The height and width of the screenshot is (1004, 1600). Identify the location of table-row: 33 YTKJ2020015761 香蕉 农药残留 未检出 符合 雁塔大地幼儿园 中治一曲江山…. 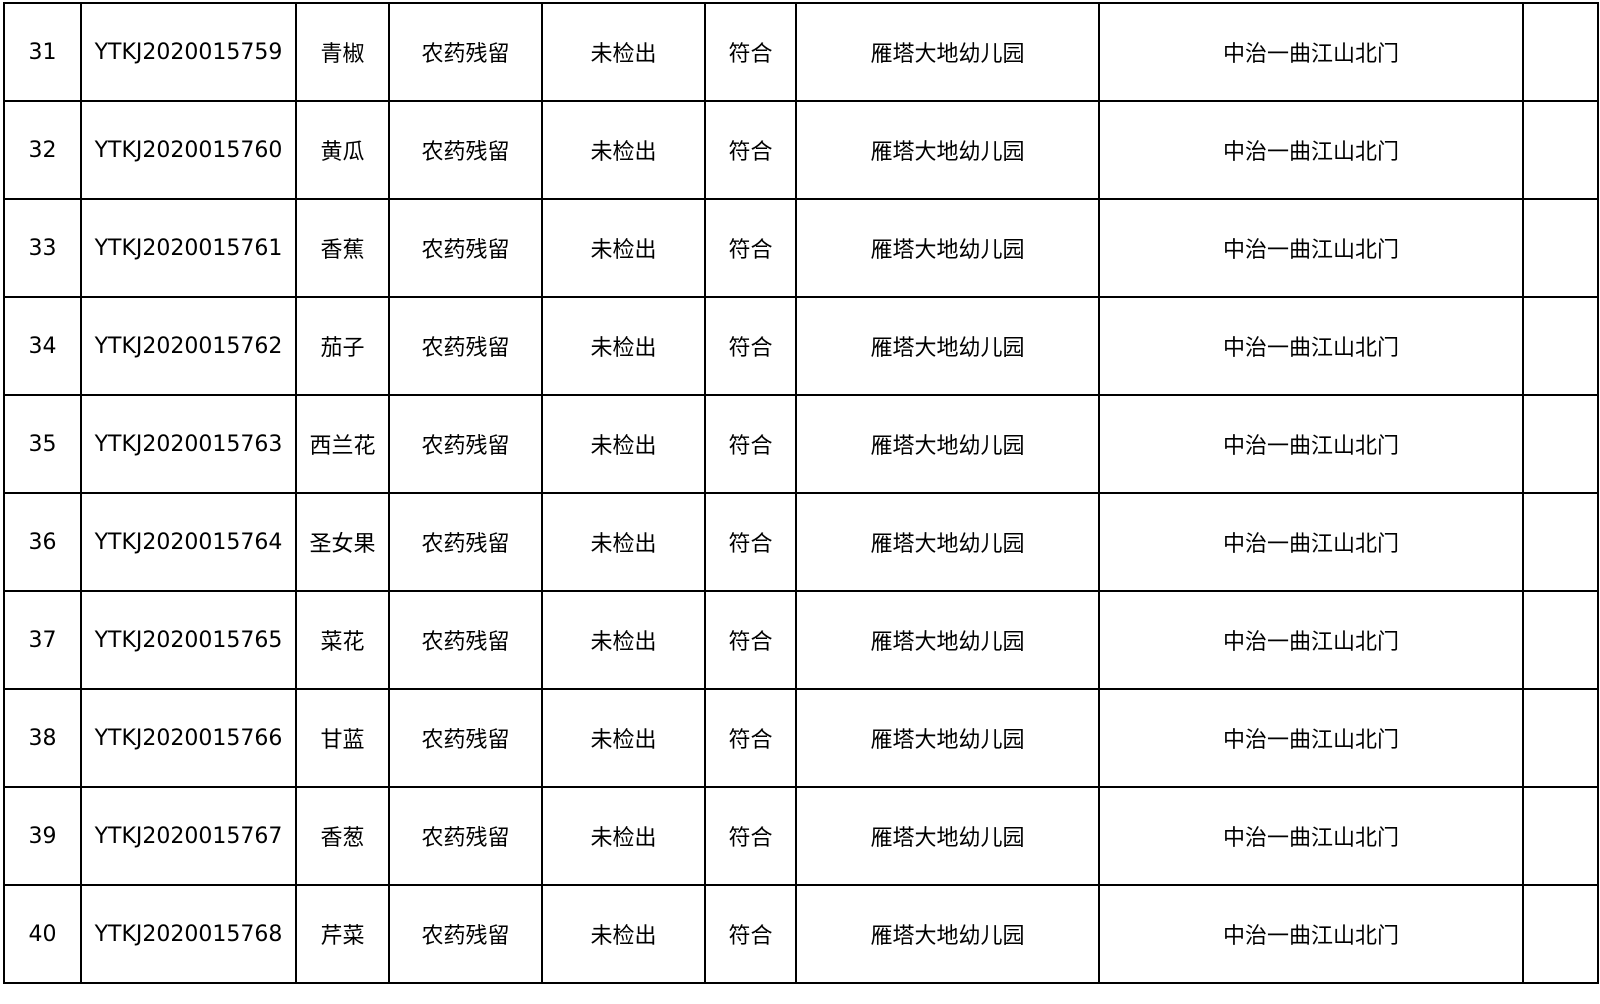
(801, 248).